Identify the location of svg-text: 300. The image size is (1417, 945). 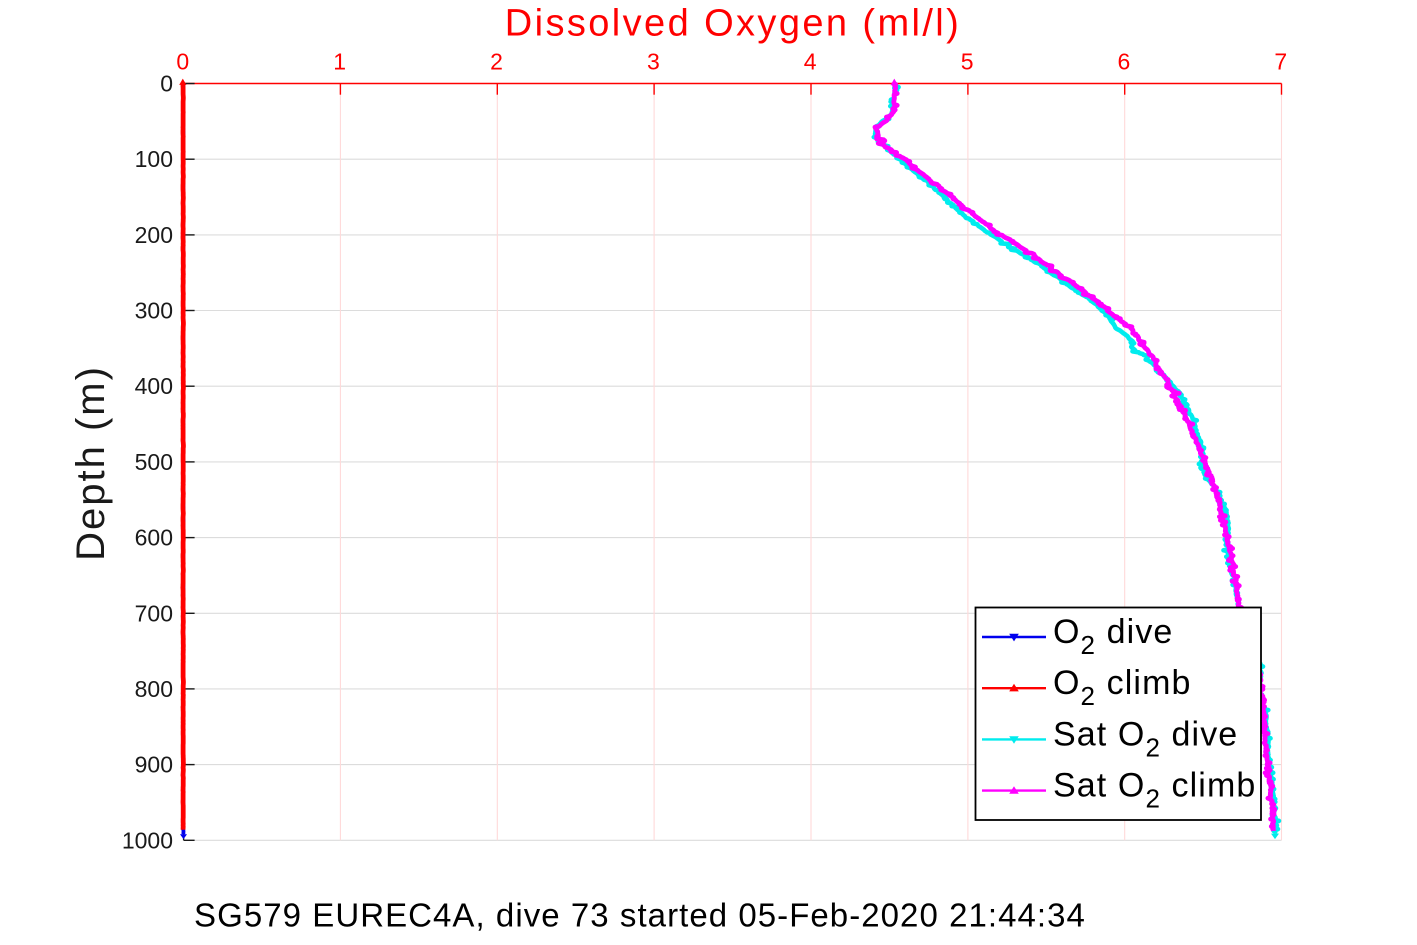
(154, 311).